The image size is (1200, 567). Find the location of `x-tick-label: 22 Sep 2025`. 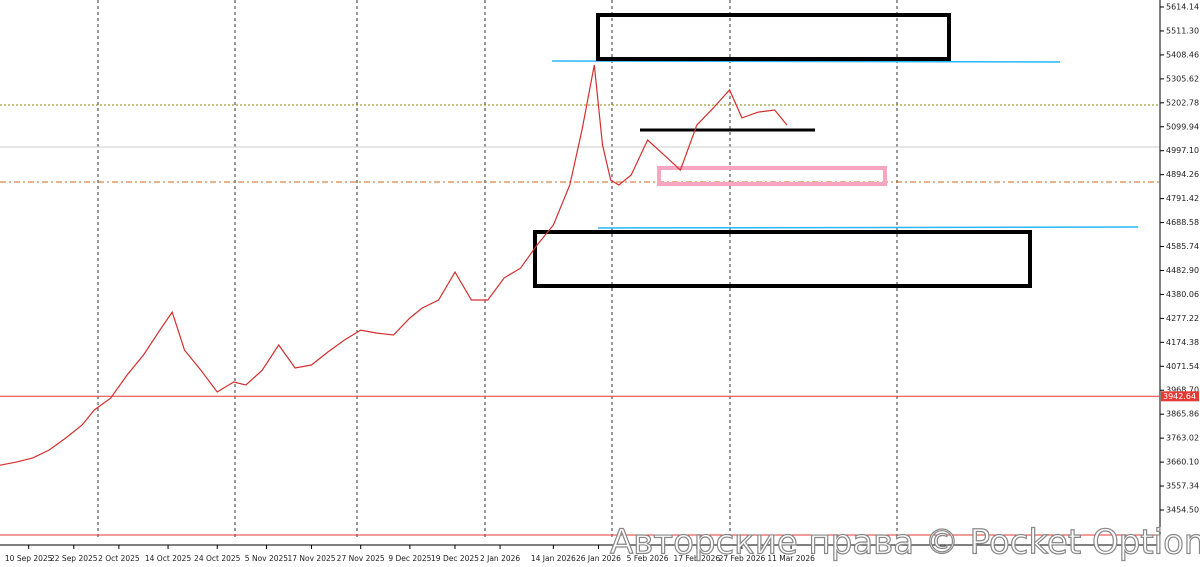

x-tick-label: 22 Sep 2025 is located at coordinates (74, 558).